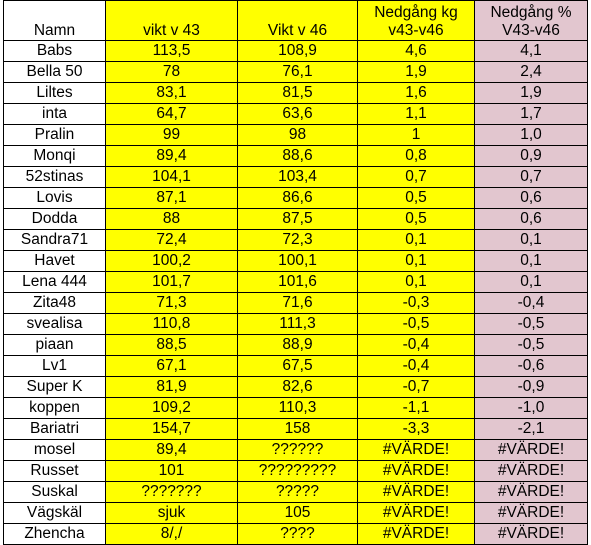 This screenshot has height=545, width=591. What do you see at coordinates (531, 93) in the screenshot?
I see `cell-nedgang-pct: 1,9` at bounding box center [531, 93].